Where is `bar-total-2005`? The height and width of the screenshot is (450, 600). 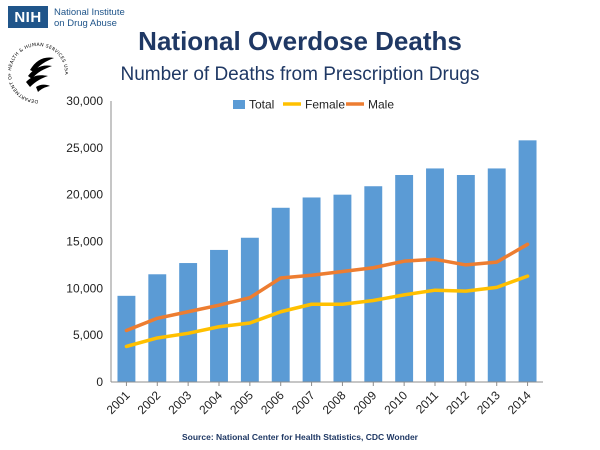 bar-total-2005 is located at coordinates (249, 309).